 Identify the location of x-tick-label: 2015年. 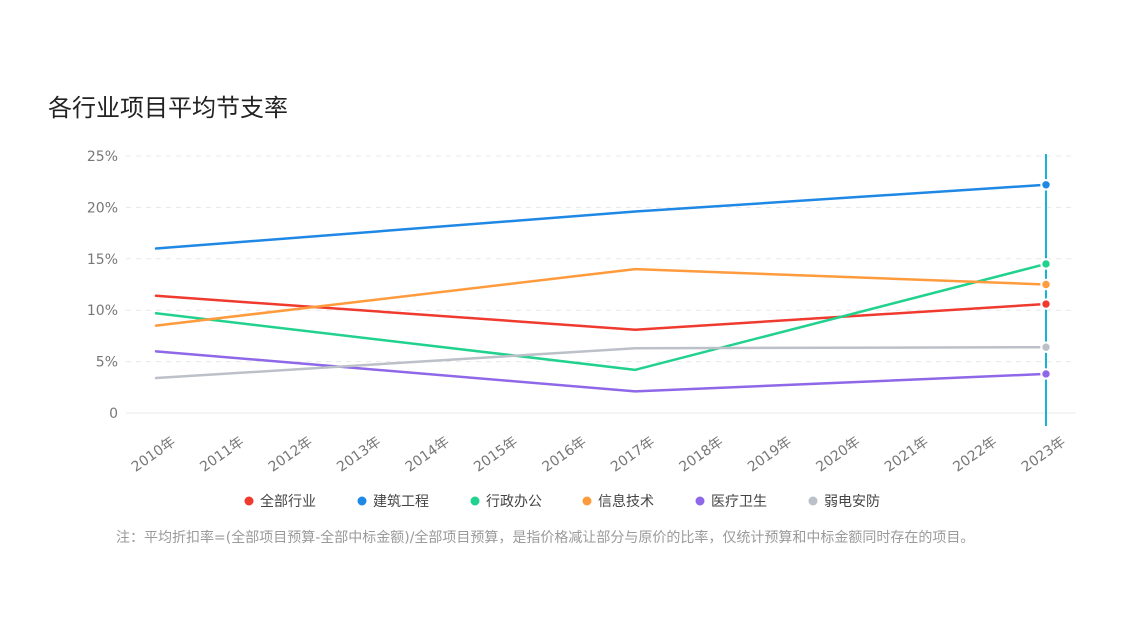
(496, 455).